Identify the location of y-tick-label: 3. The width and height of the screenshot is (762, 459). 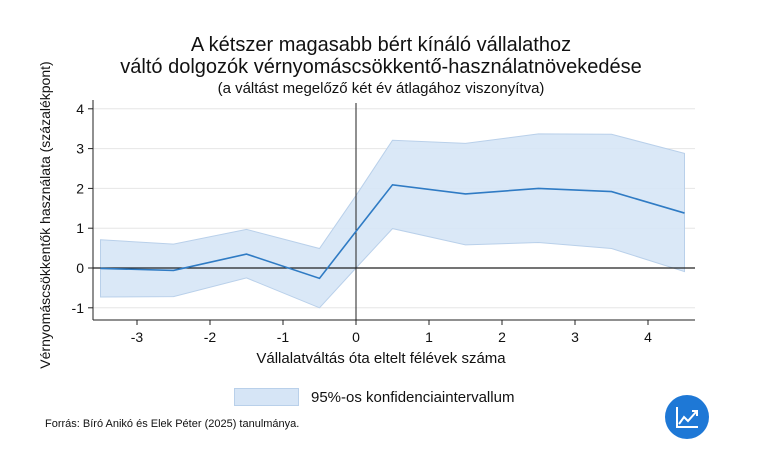
(80, 149).